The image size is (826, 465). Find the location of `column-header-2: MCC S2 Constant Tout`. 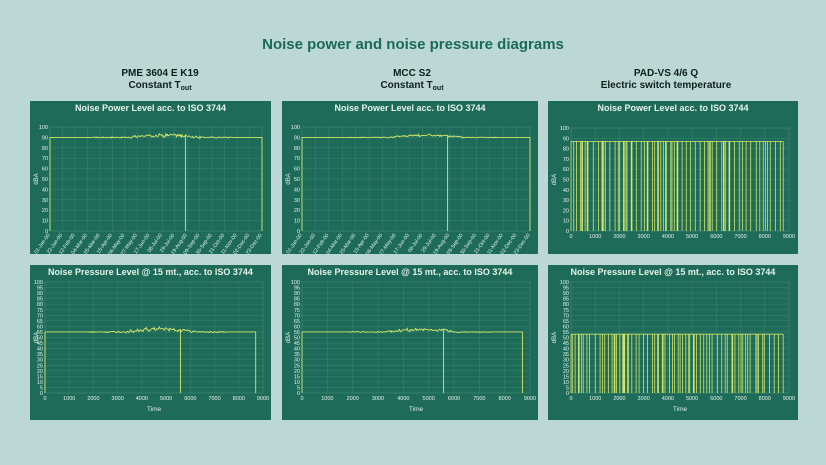

column-header-2: MCC S2 Constant Tout is located at coordinates (412, 81).